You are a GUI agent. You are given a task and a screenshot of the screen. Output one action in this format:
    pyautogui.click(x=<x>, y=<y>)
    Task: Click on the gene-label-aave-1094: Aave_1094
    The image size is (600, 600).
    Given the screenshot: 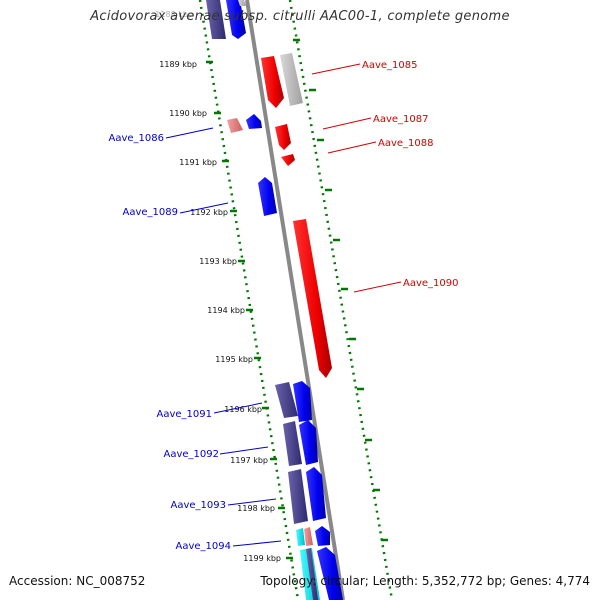 What is the action you would take?
    pyautogui.click(x=204, y=546)
    